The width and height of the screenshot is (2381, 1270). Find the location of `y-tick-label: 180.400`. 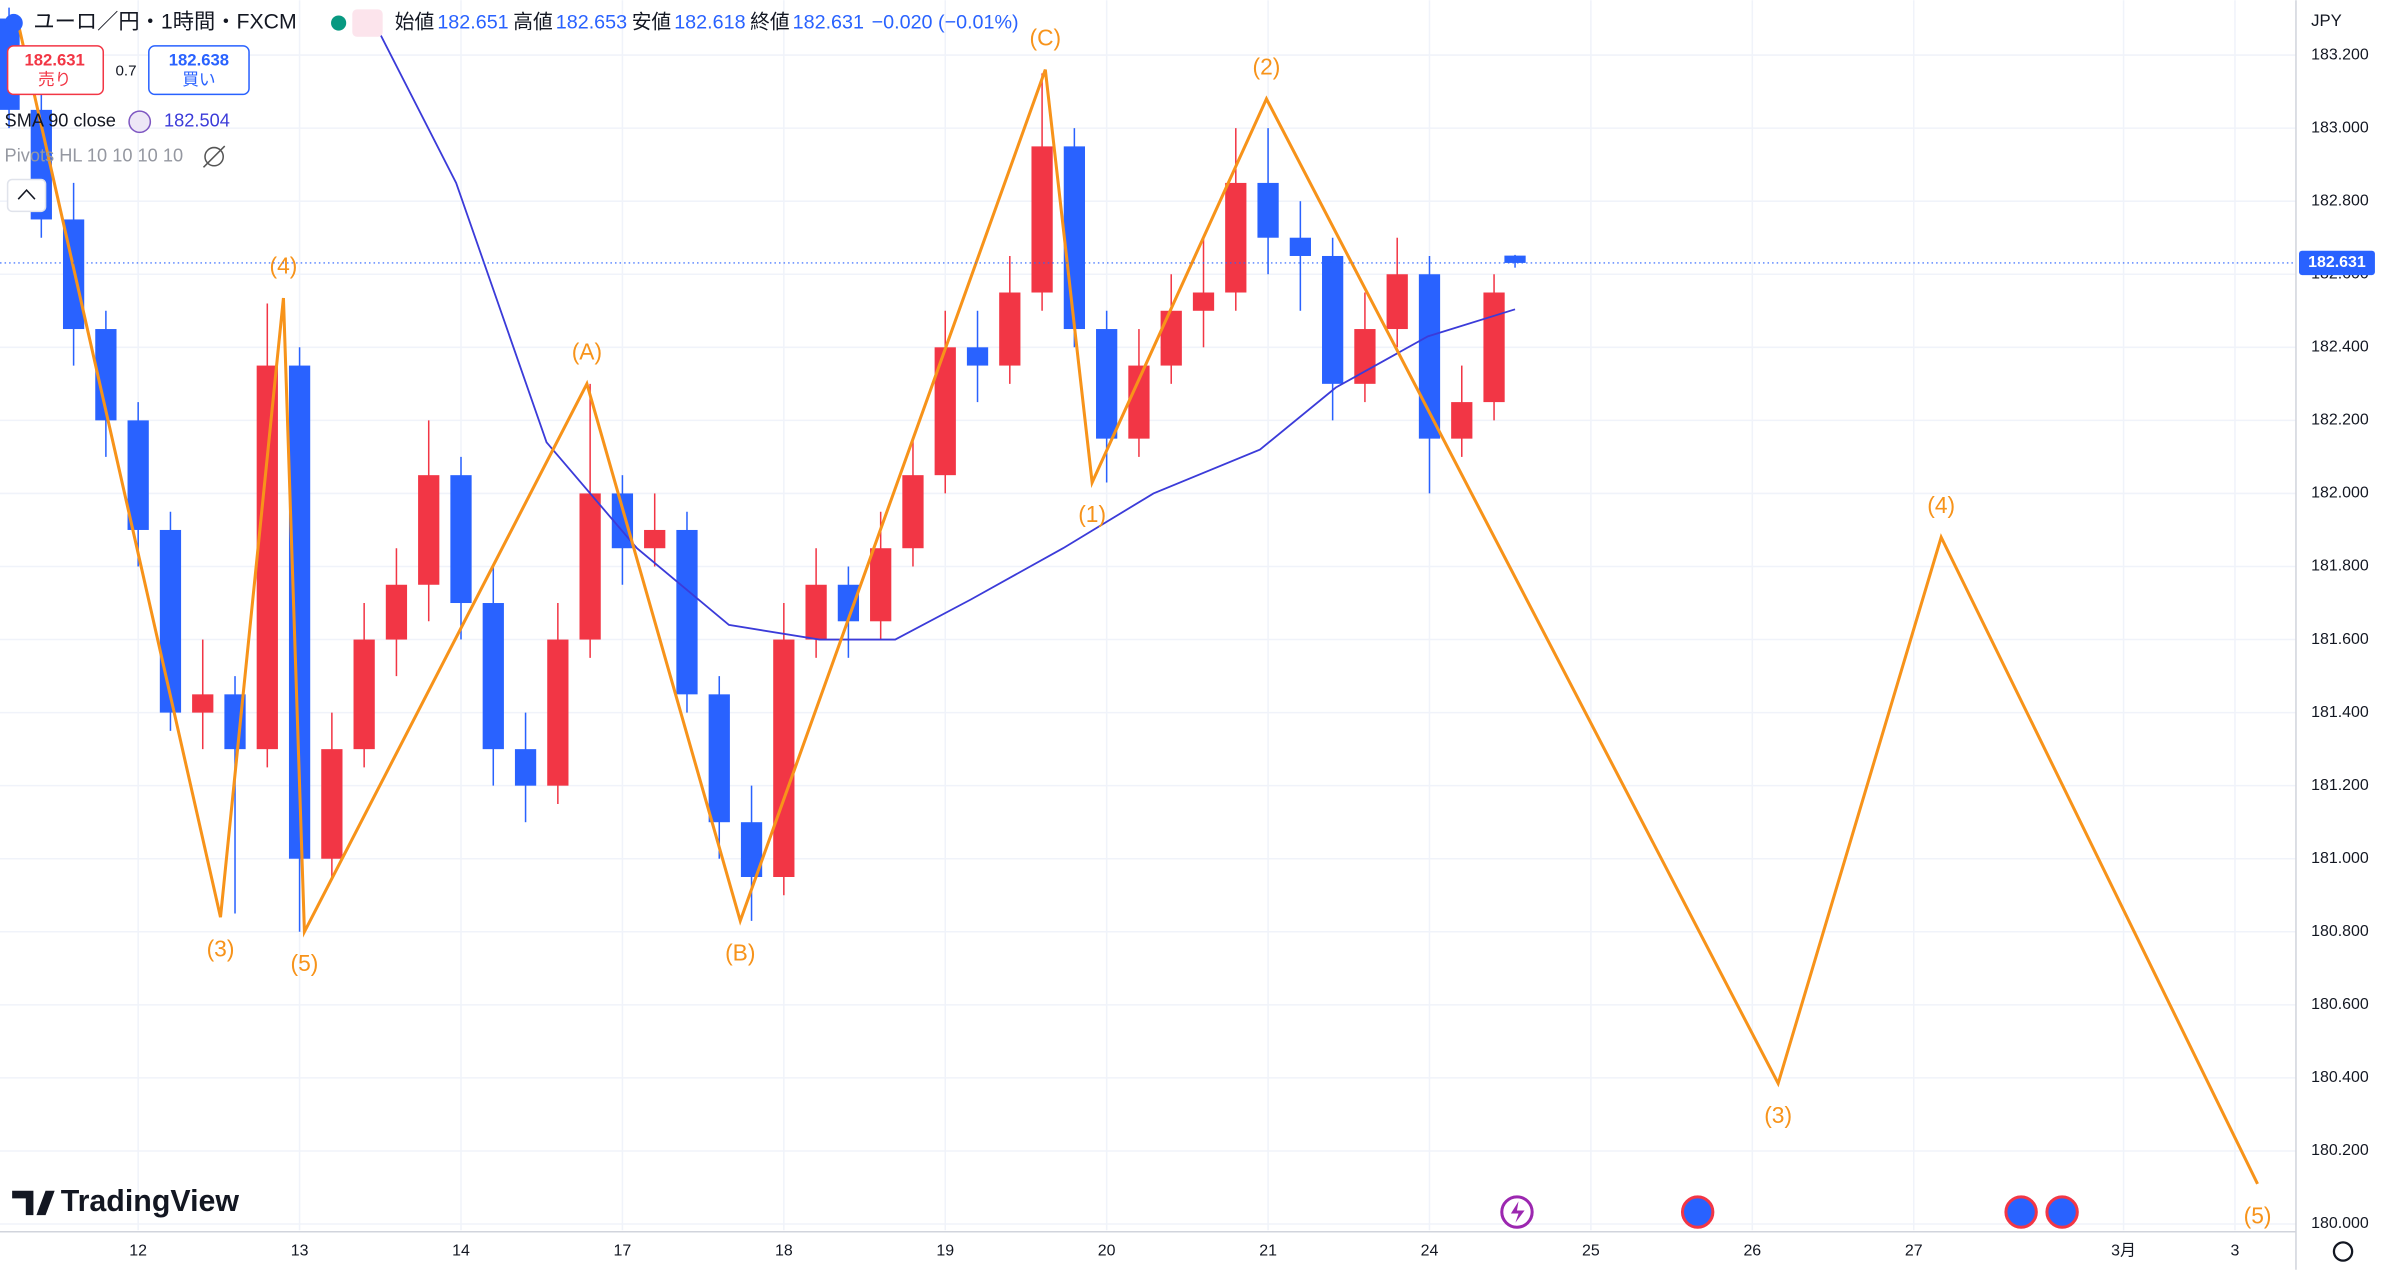

y-tick-label: 180.400 is located at coordinates (2340, 1077).